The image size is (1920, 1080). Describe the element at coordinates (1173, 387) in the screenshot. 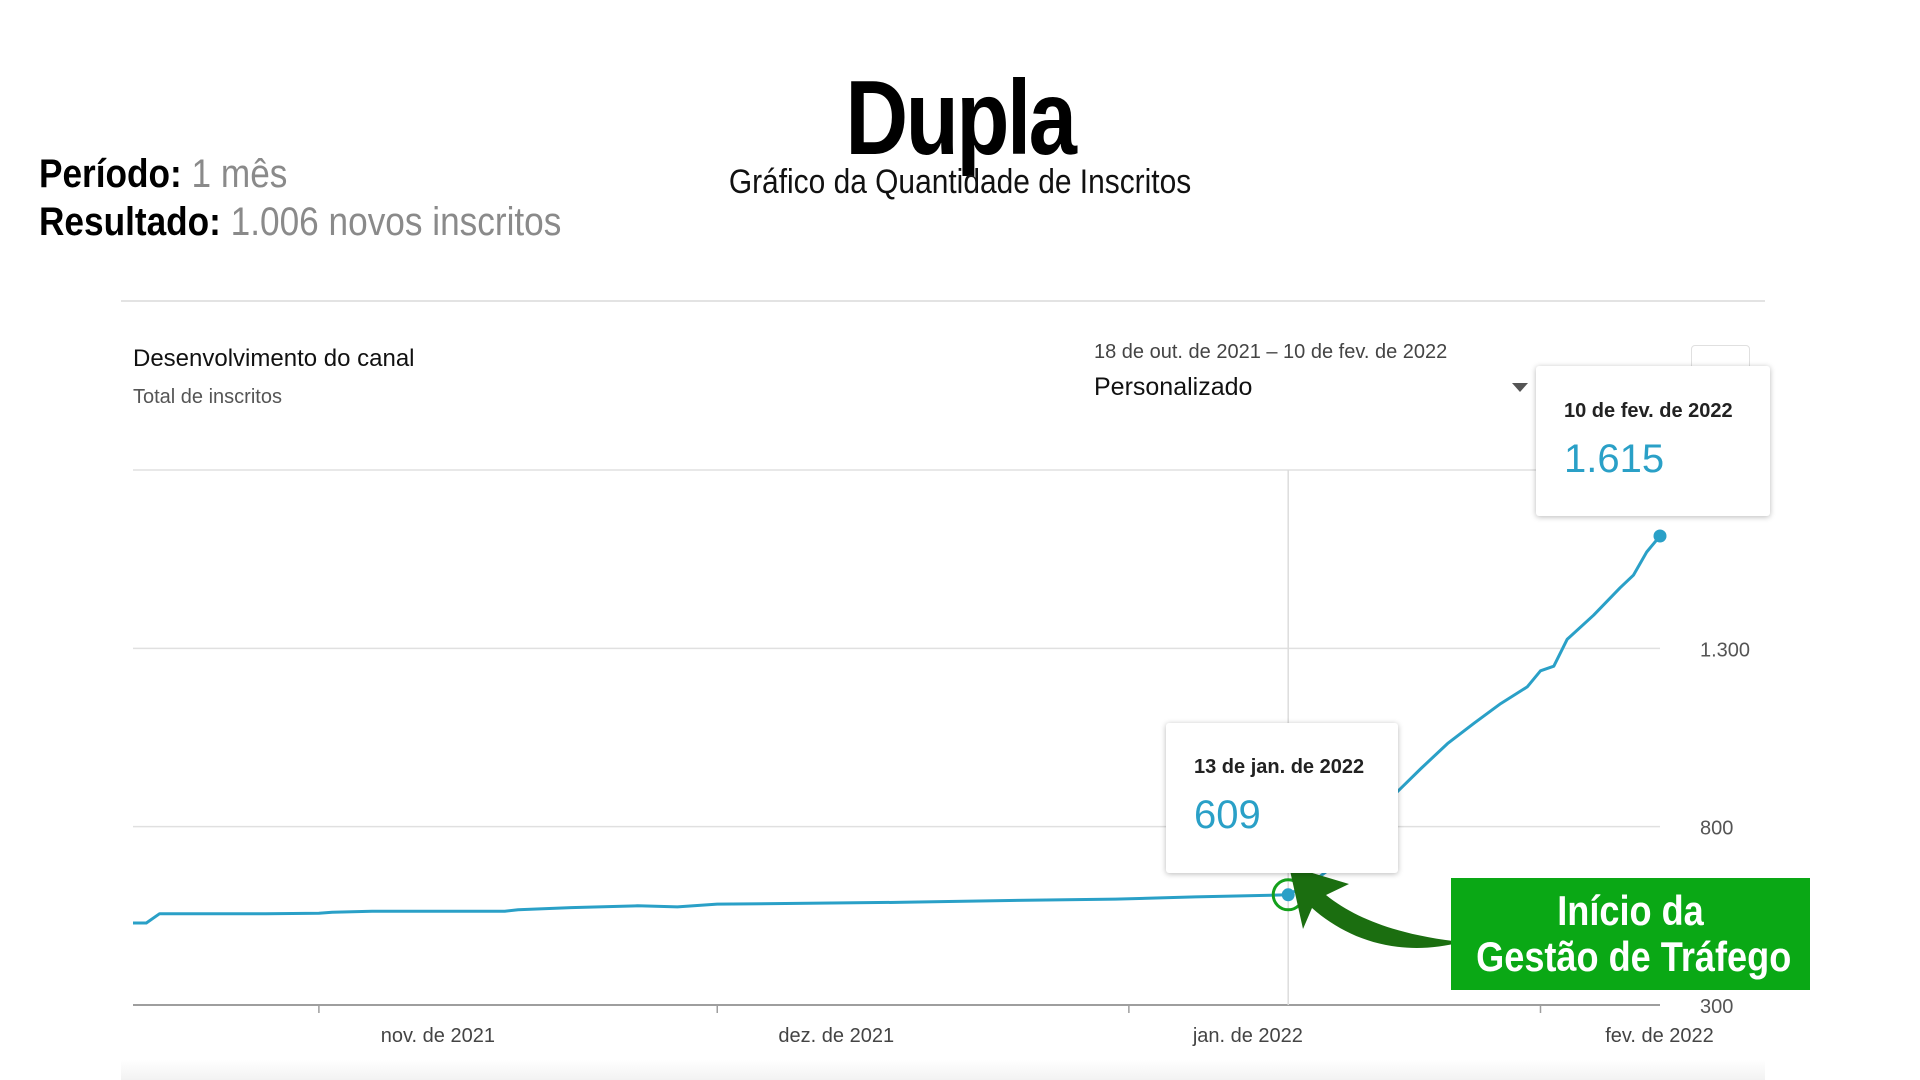

I see `period-dropdown-value: Personalizado` at that location.